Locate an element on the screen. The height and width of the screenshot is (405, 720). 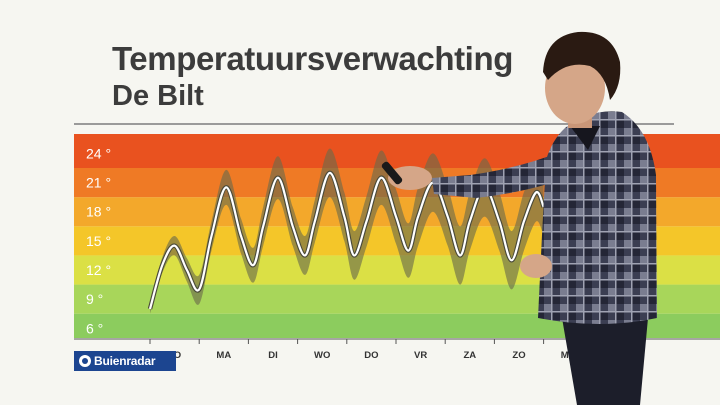
chart-title: Temperatuursverwachting De Bilt is located at coordinates (312, 76).